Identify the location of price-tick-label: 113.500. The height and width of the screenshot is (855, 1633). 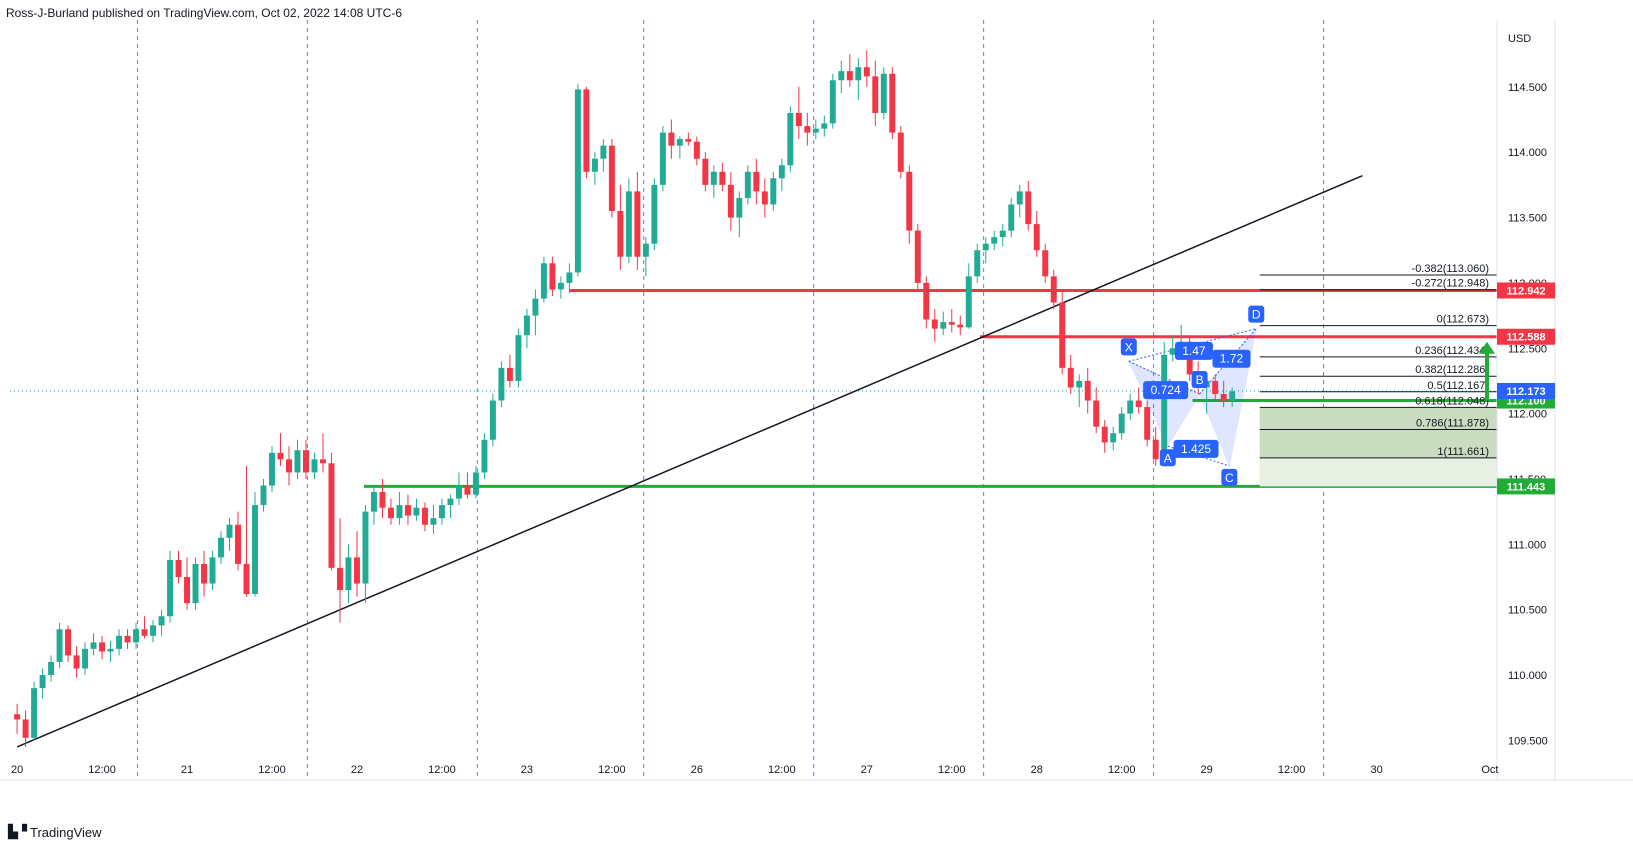
(1527, 219).